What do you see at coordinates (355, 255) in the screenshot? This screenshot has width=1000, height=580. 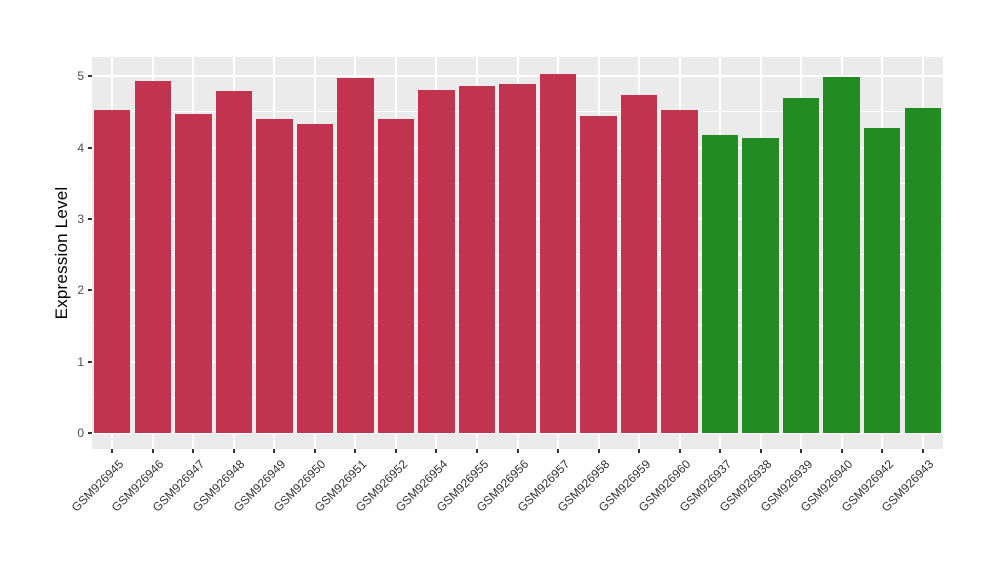 I see `bar-GSM926951` at bounding box center [355, 255].